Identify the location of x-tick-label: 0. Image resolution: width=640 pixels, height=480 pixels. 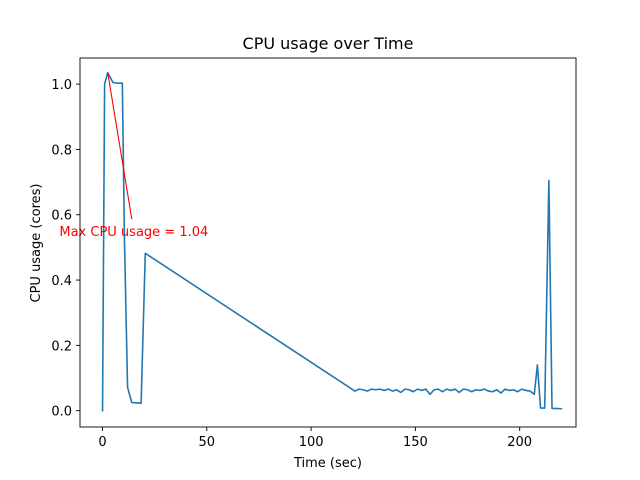
(102, 442).